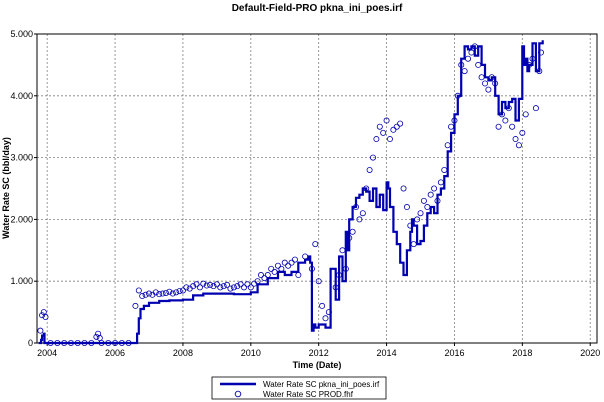  I want to click on x-tick-label: 2008, so click(183, 353).